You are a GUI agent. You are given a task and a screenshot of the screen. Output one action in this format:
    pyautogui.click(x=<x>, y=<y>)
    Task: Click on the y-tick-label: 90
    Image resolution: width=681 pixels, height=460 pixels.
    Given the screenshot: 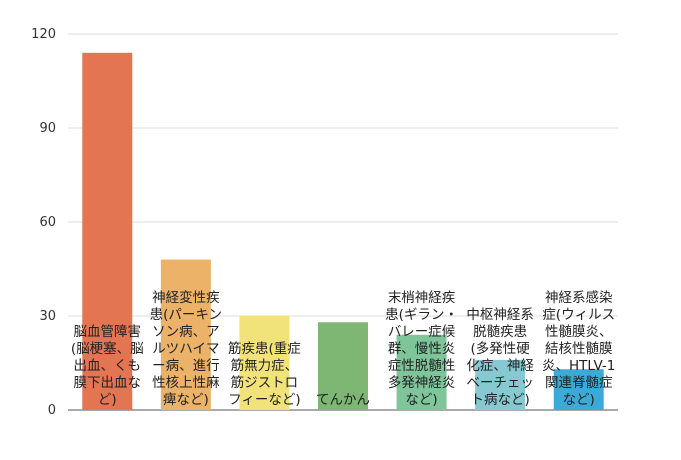 What is the action you would take?
    pyautogui.click(x=47, y=128)
    